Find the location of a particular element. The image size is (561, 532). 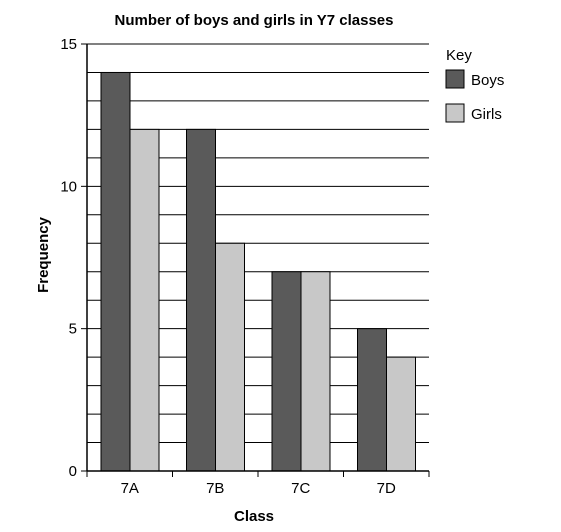

bar-boys-7b is located at coordinates (201, 300).